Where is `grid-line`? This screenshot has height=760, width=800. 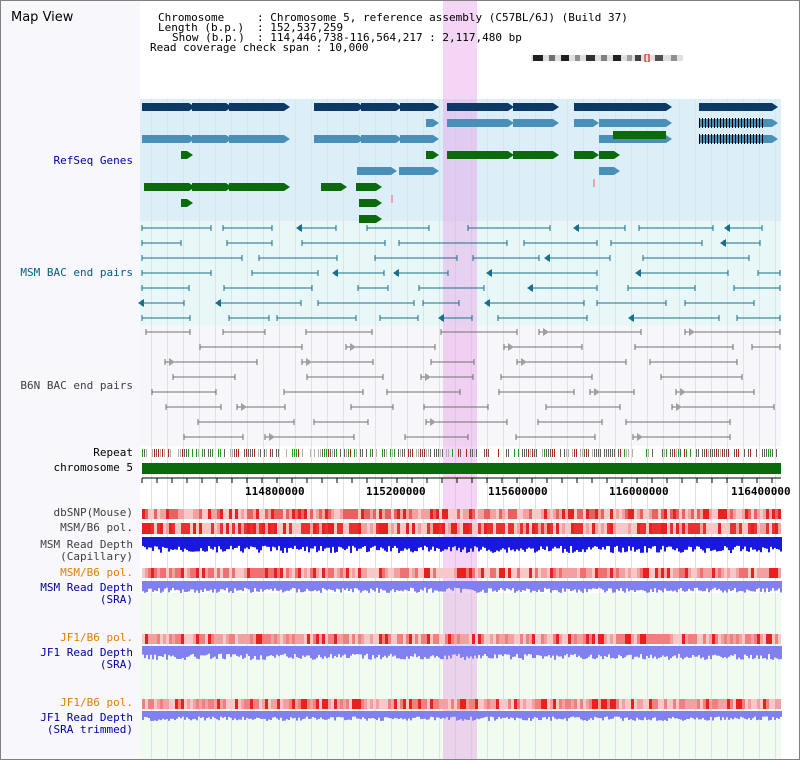 grid-line is located at coordinates (727, 429).